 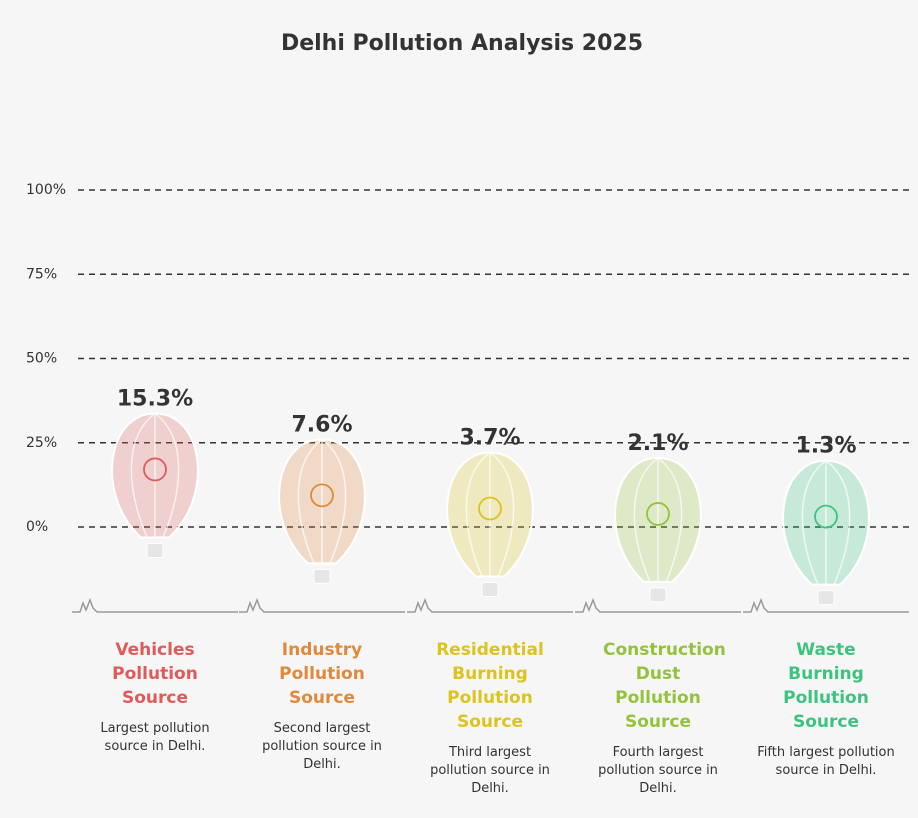 What do you see at coordinates (490, 686) in the screenshot?
I see `category-label: Residential Burning Pollution Source` at bounding box center [490, 686].